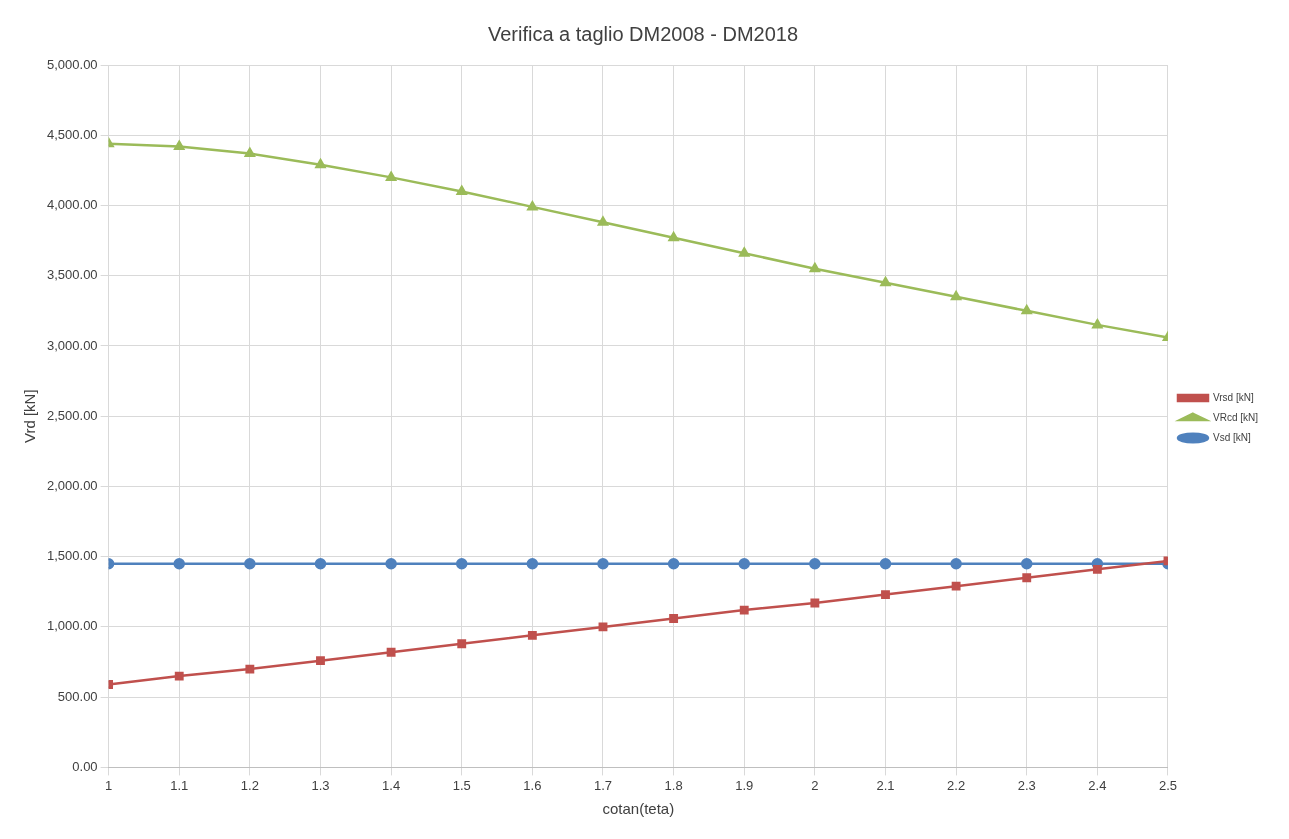 The image size is (1289, 839). Describe the element at coordinates (72, 626) in the screenshot. I see `y-tick-label: 1,000.00` at that location.